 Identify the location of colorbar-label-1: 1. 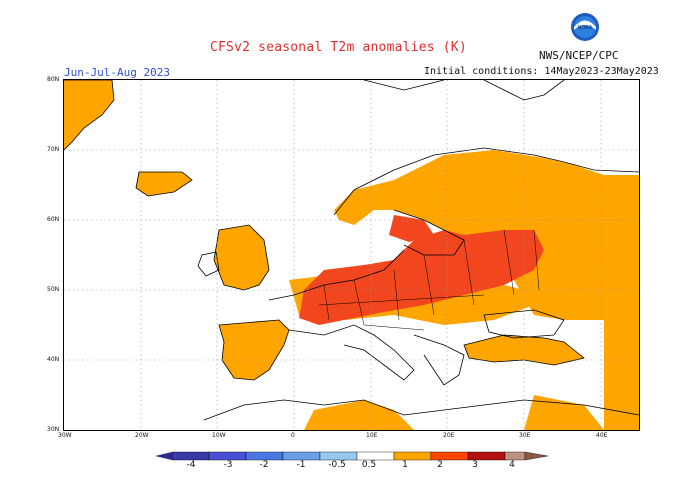
(405, 465).